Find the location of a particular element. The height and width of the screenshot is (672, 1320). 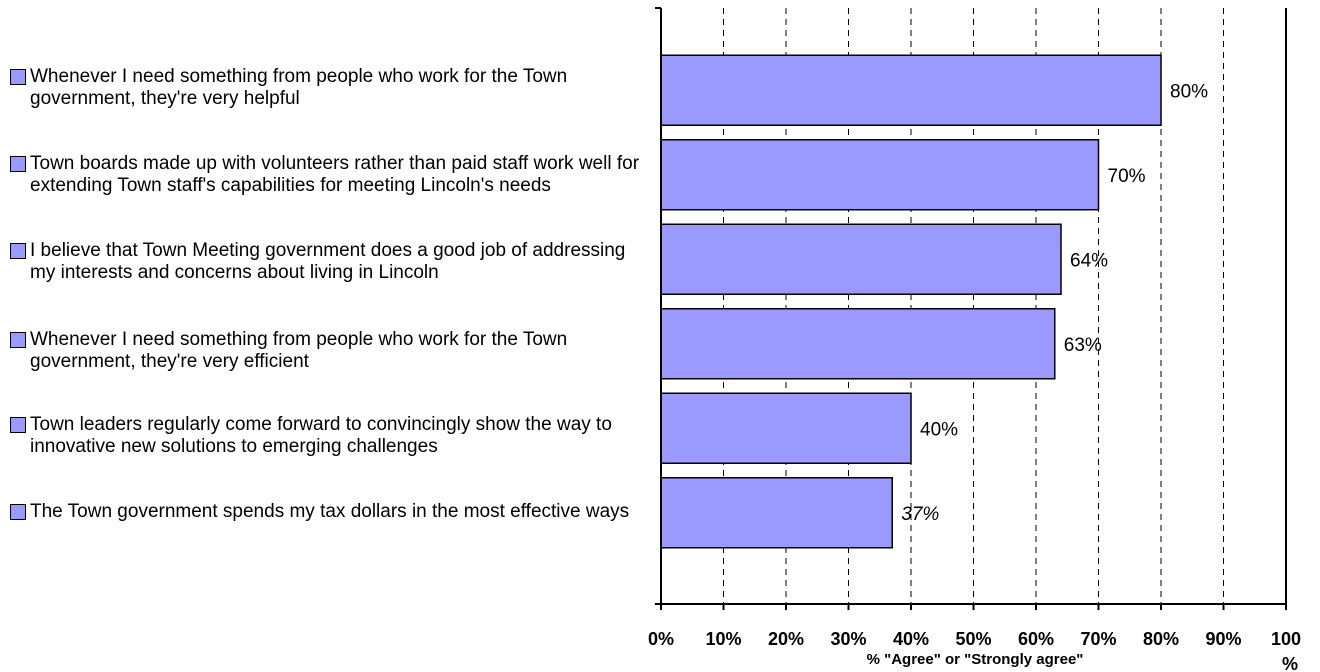

x-tick-label: 0% is located at coordinates (661, 639).